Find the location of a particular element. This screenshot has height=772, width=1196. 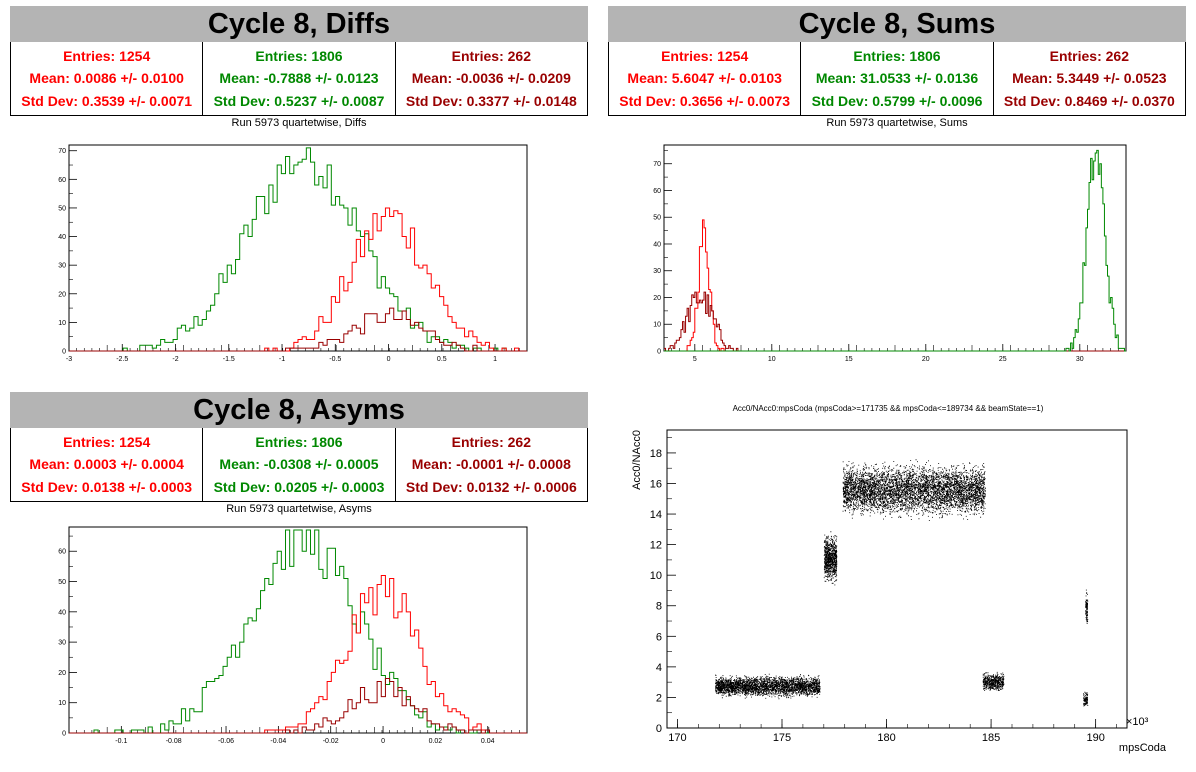

x-tick-label: -0.1 is located at coordinates (121, 741).